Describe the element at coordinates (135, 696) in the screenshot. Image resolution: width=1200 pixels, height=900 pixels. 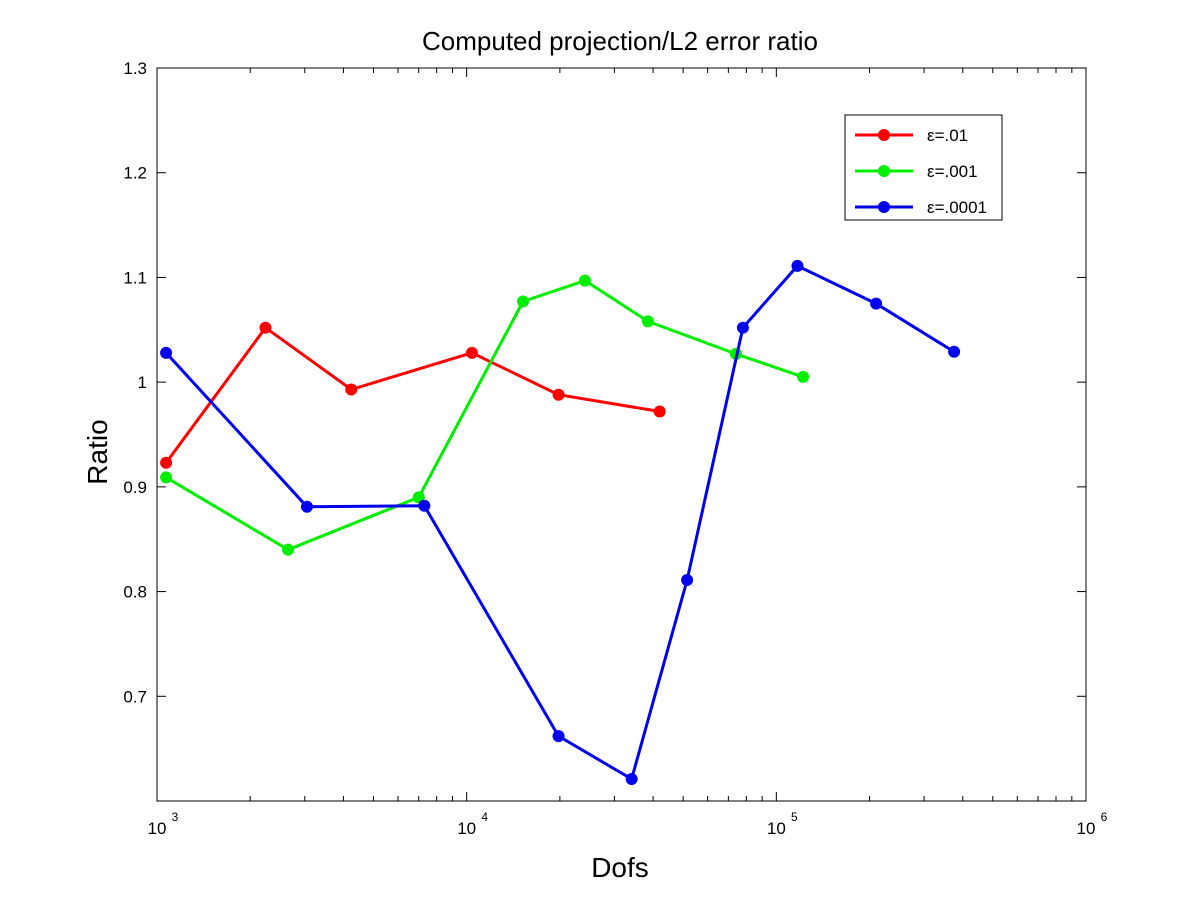
I see `y-tick-label: 0.7` at that location.